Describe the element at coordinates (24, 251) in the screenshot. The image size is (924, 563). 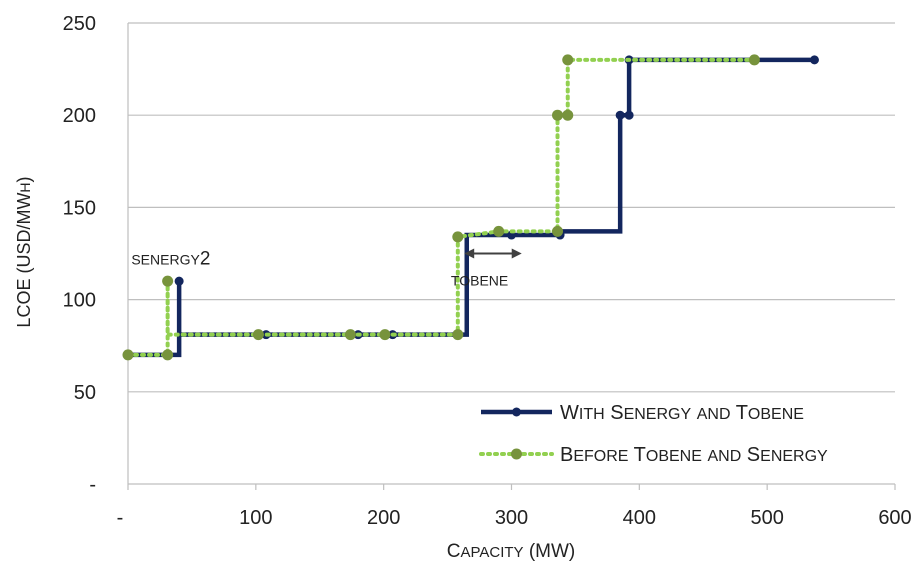
I see `y-axis-title: LCOE (USD/MWH)` at that location.